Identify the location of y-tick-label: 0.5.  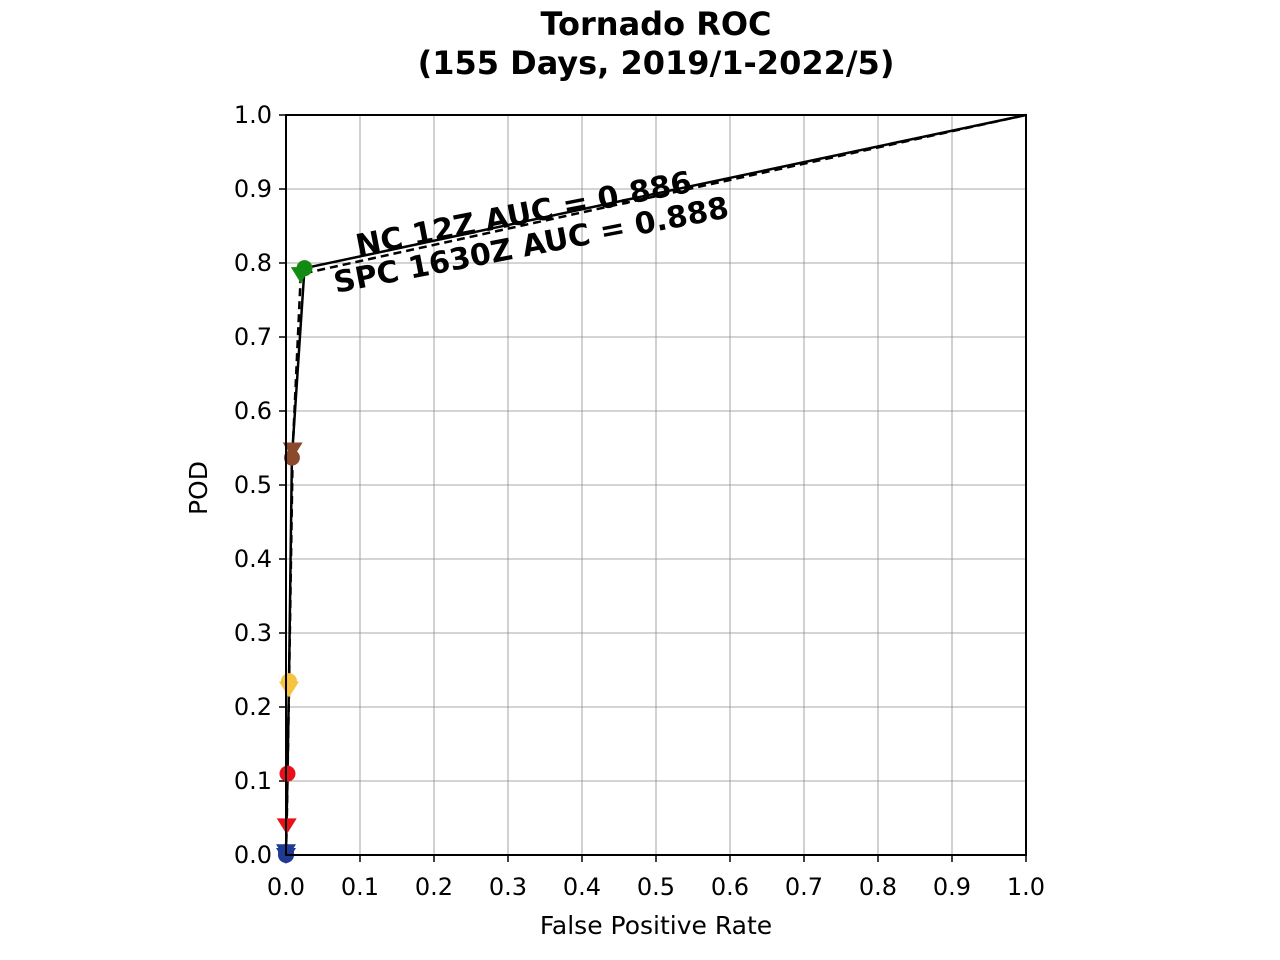
(253, 485).